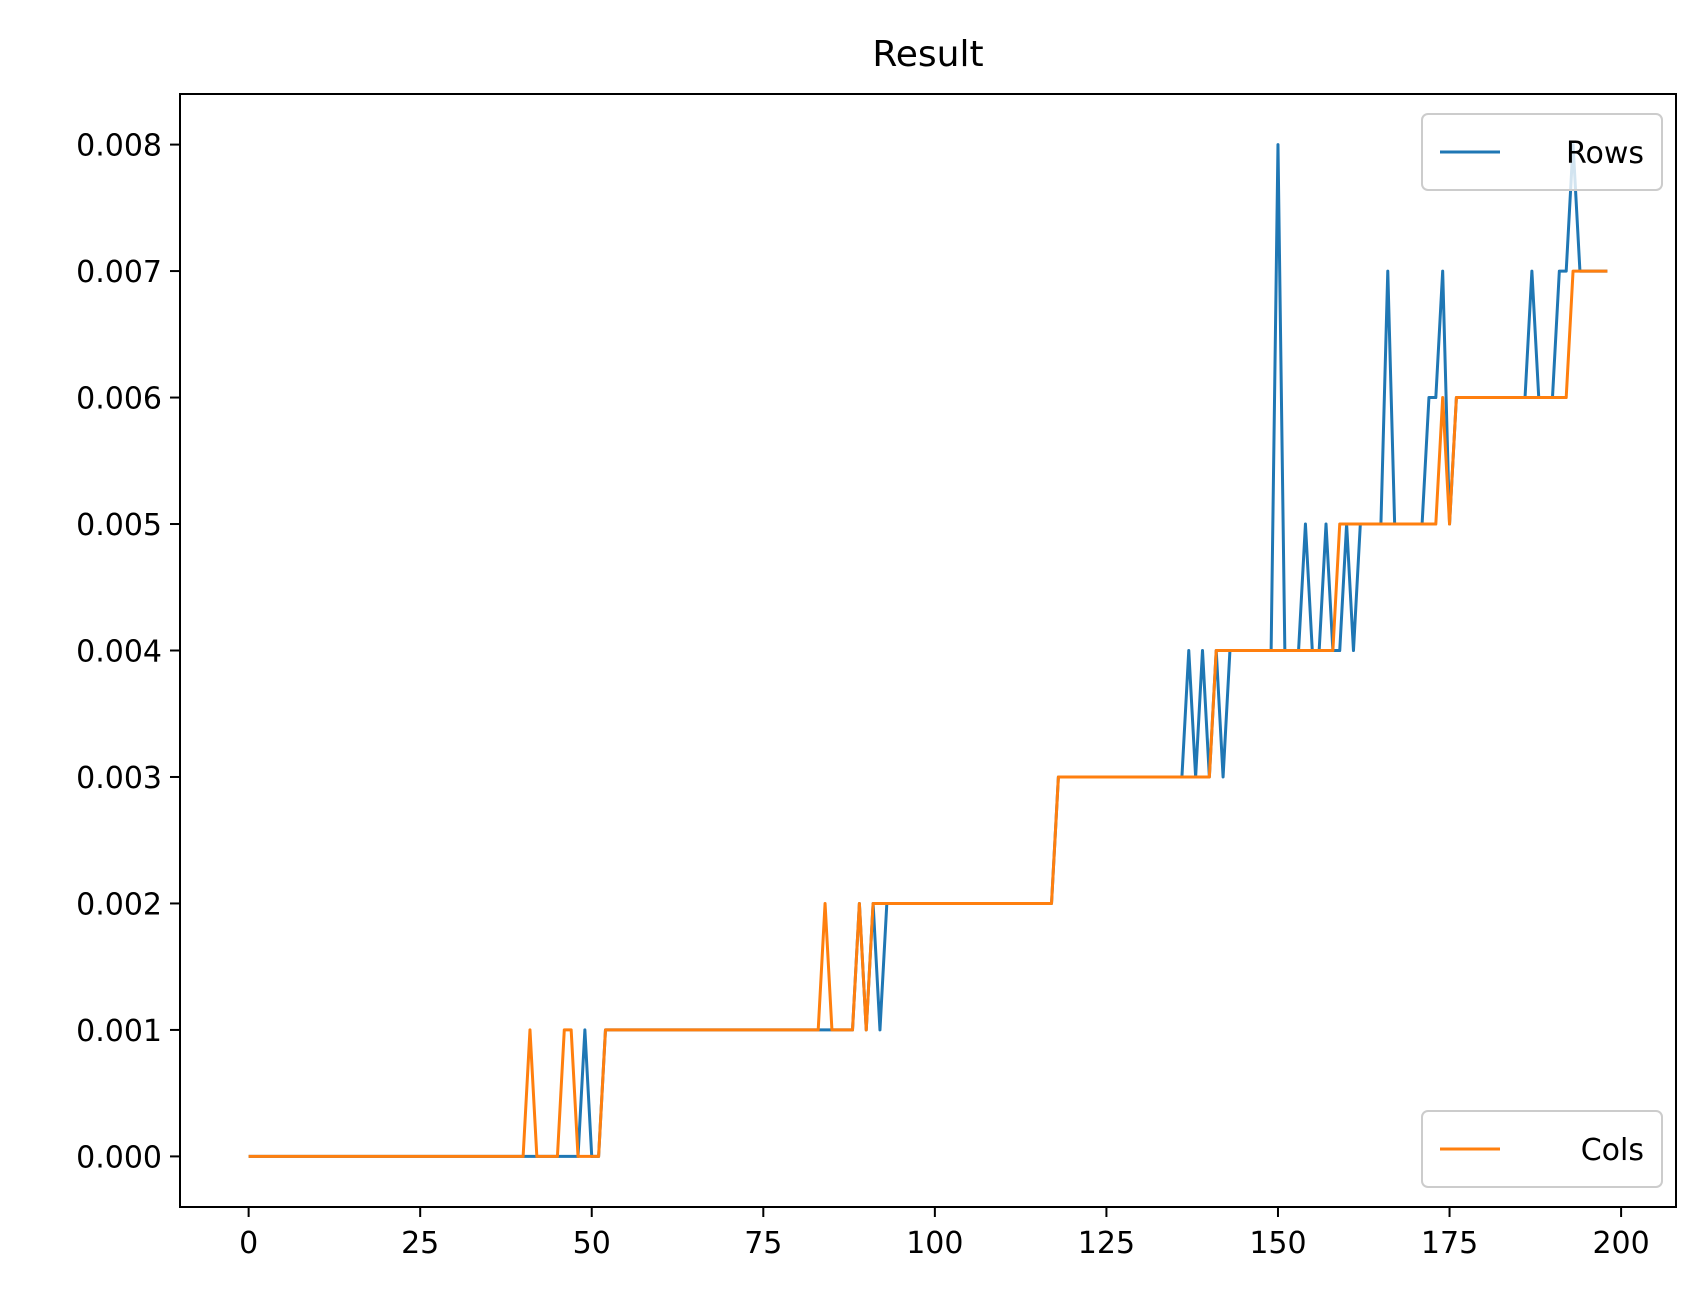  Describe the element at coordinates (119, 1031) in the screenshot. I see `y-tick-label: 0.001` at that location.